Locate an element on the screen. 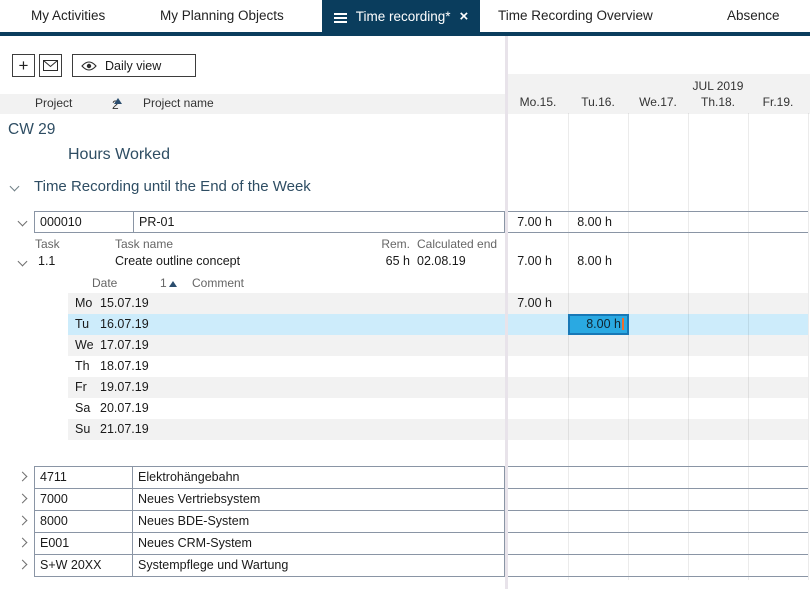 The height and width of the screenshot is (589, 810). pane-divider is located at coordinates (506, 312).